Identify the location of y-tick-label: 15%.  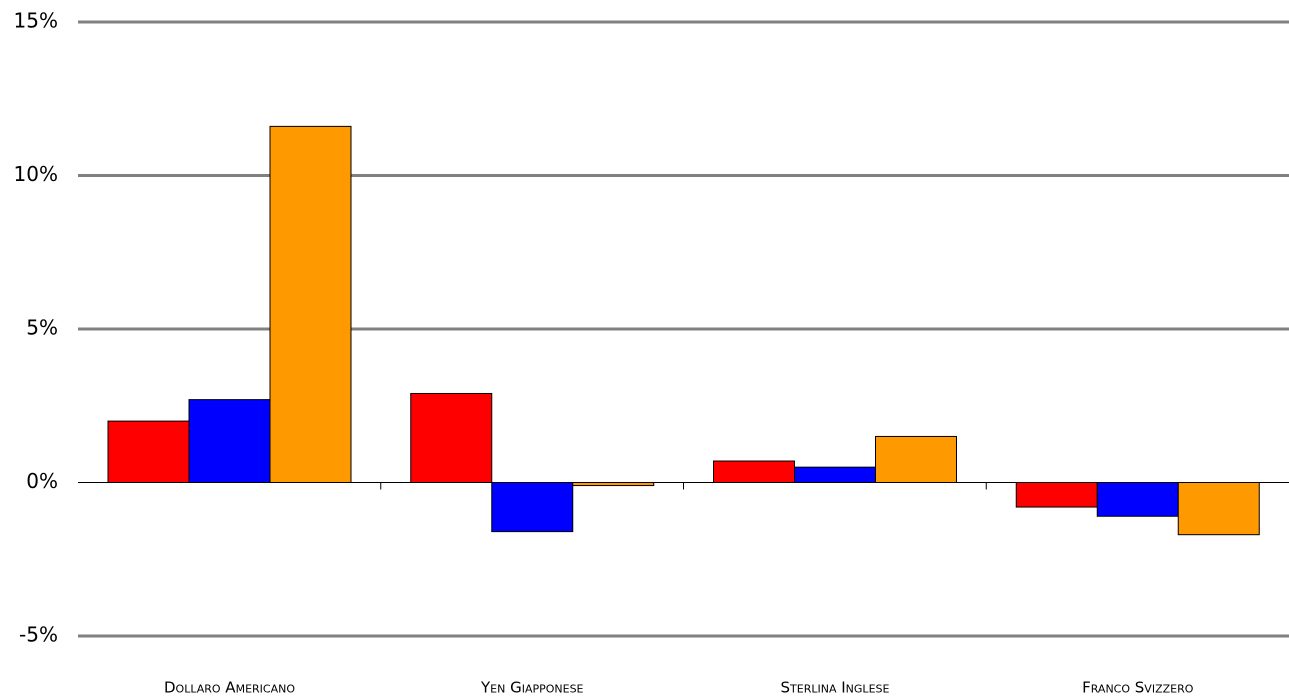
(36, 21).